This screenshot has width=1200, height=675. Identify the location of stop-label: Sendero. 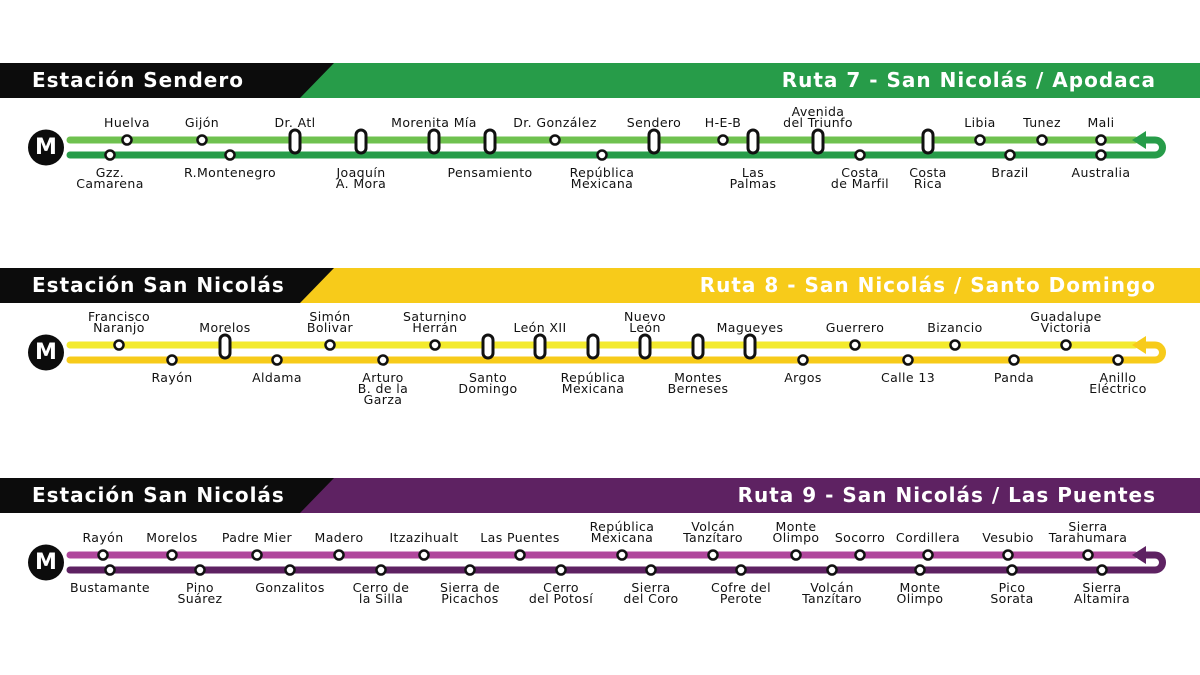
(654, 122).